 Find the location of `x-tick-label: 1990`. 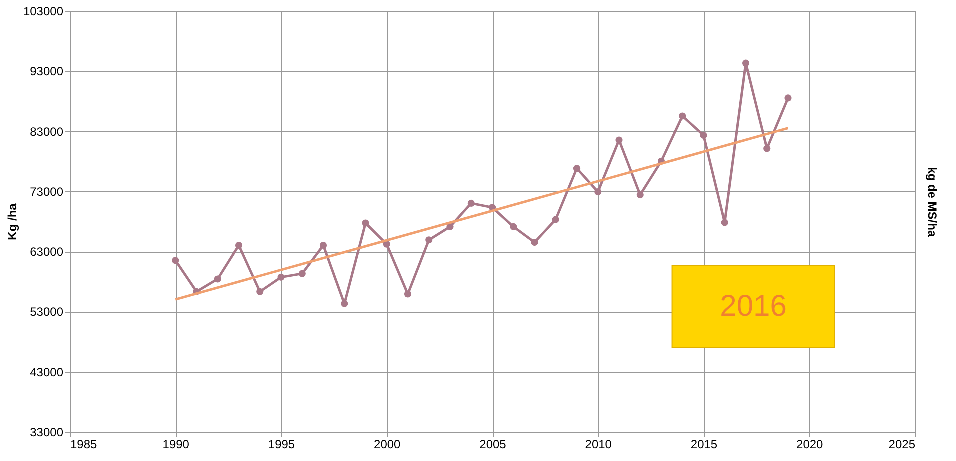

x-tick-label: 1990 is located at coordinates (176, 445).